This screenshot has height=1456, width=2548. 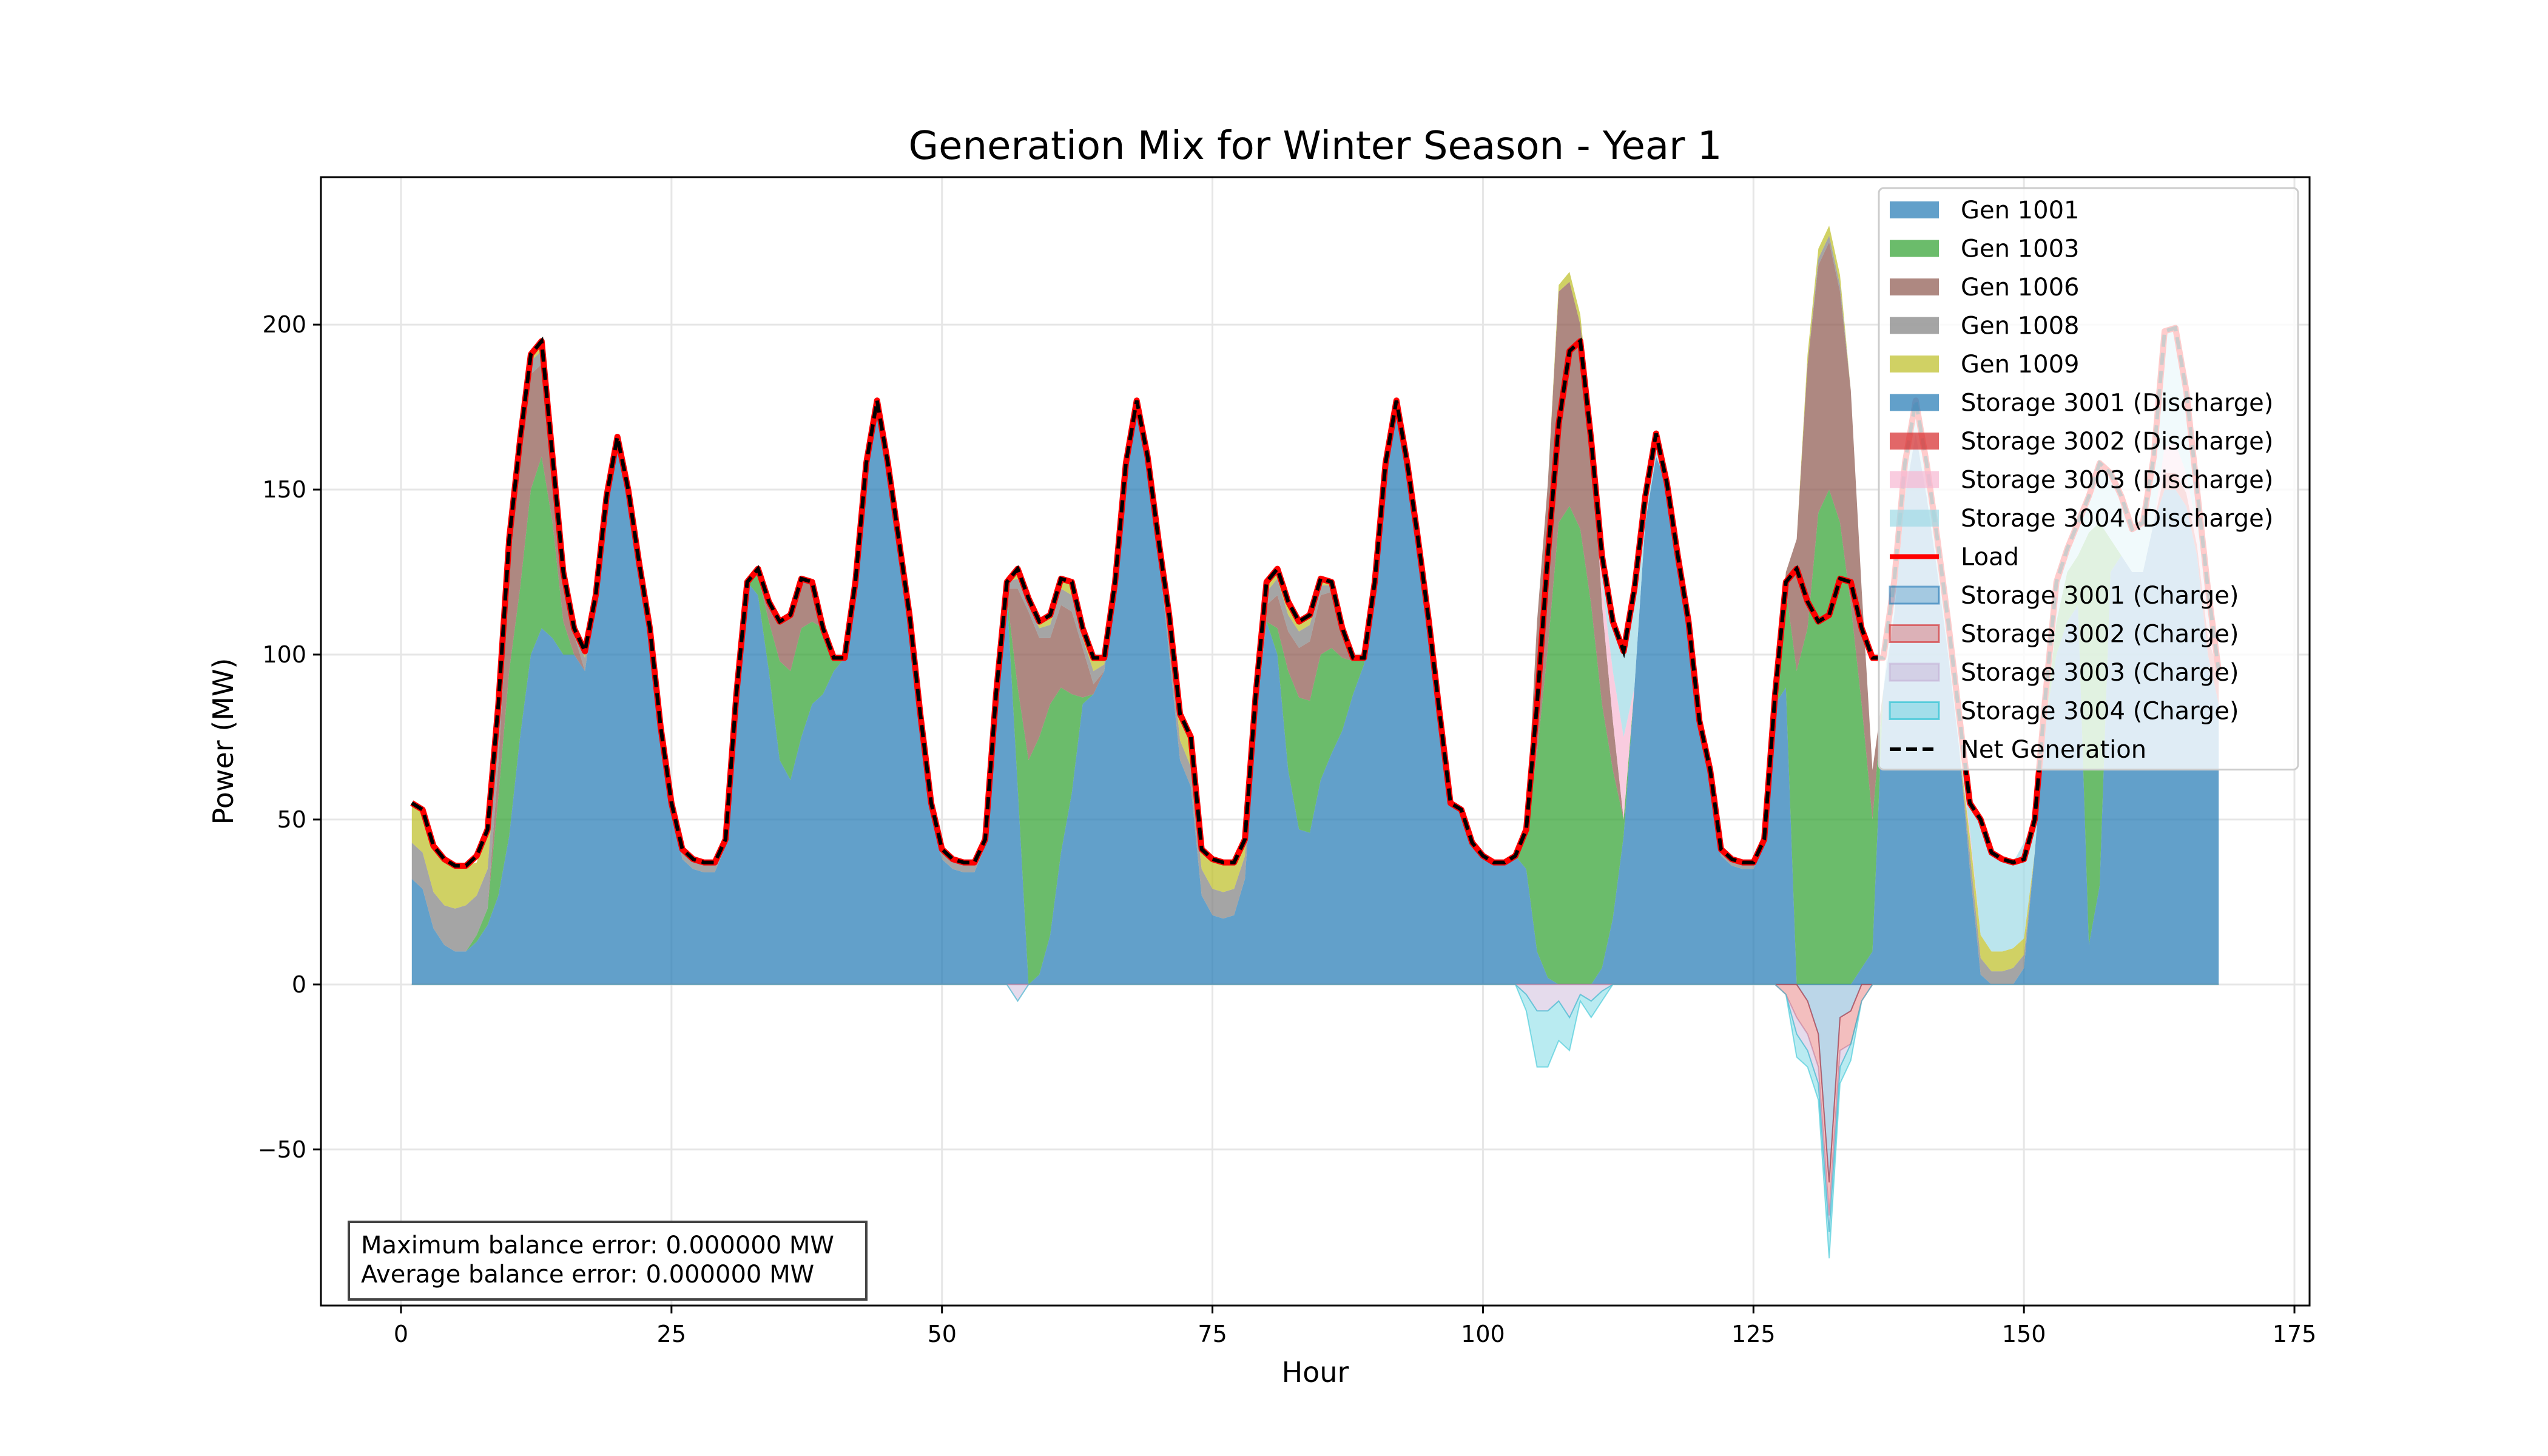 What do you see at coordinates (2100, 712) in the screenshot?
I see `legend-label: Storage 3004 (Charge)` at bounding box center [2100, 712].